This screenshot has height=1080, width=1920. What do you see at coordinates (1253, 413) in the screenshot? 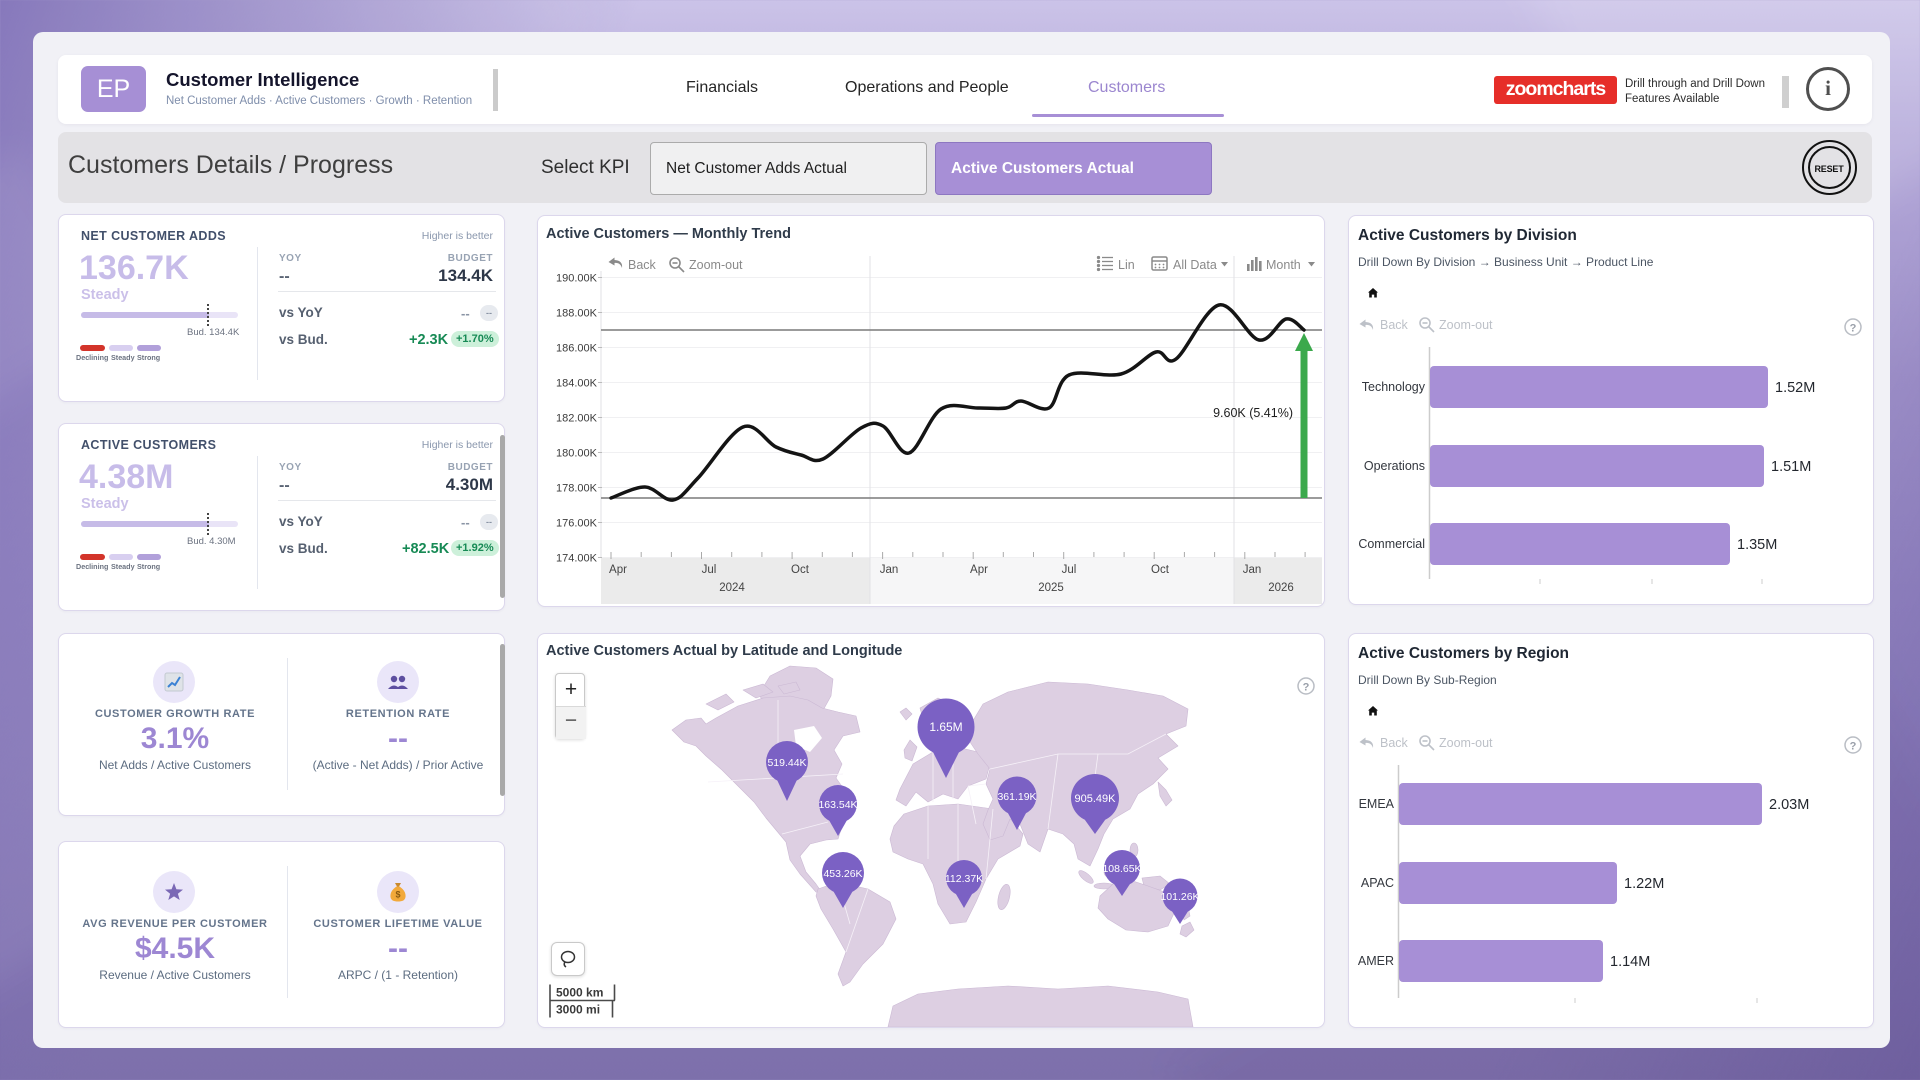
I see `svg-text: 9.60K (5.41%)` at bounding box center [1253, 413].